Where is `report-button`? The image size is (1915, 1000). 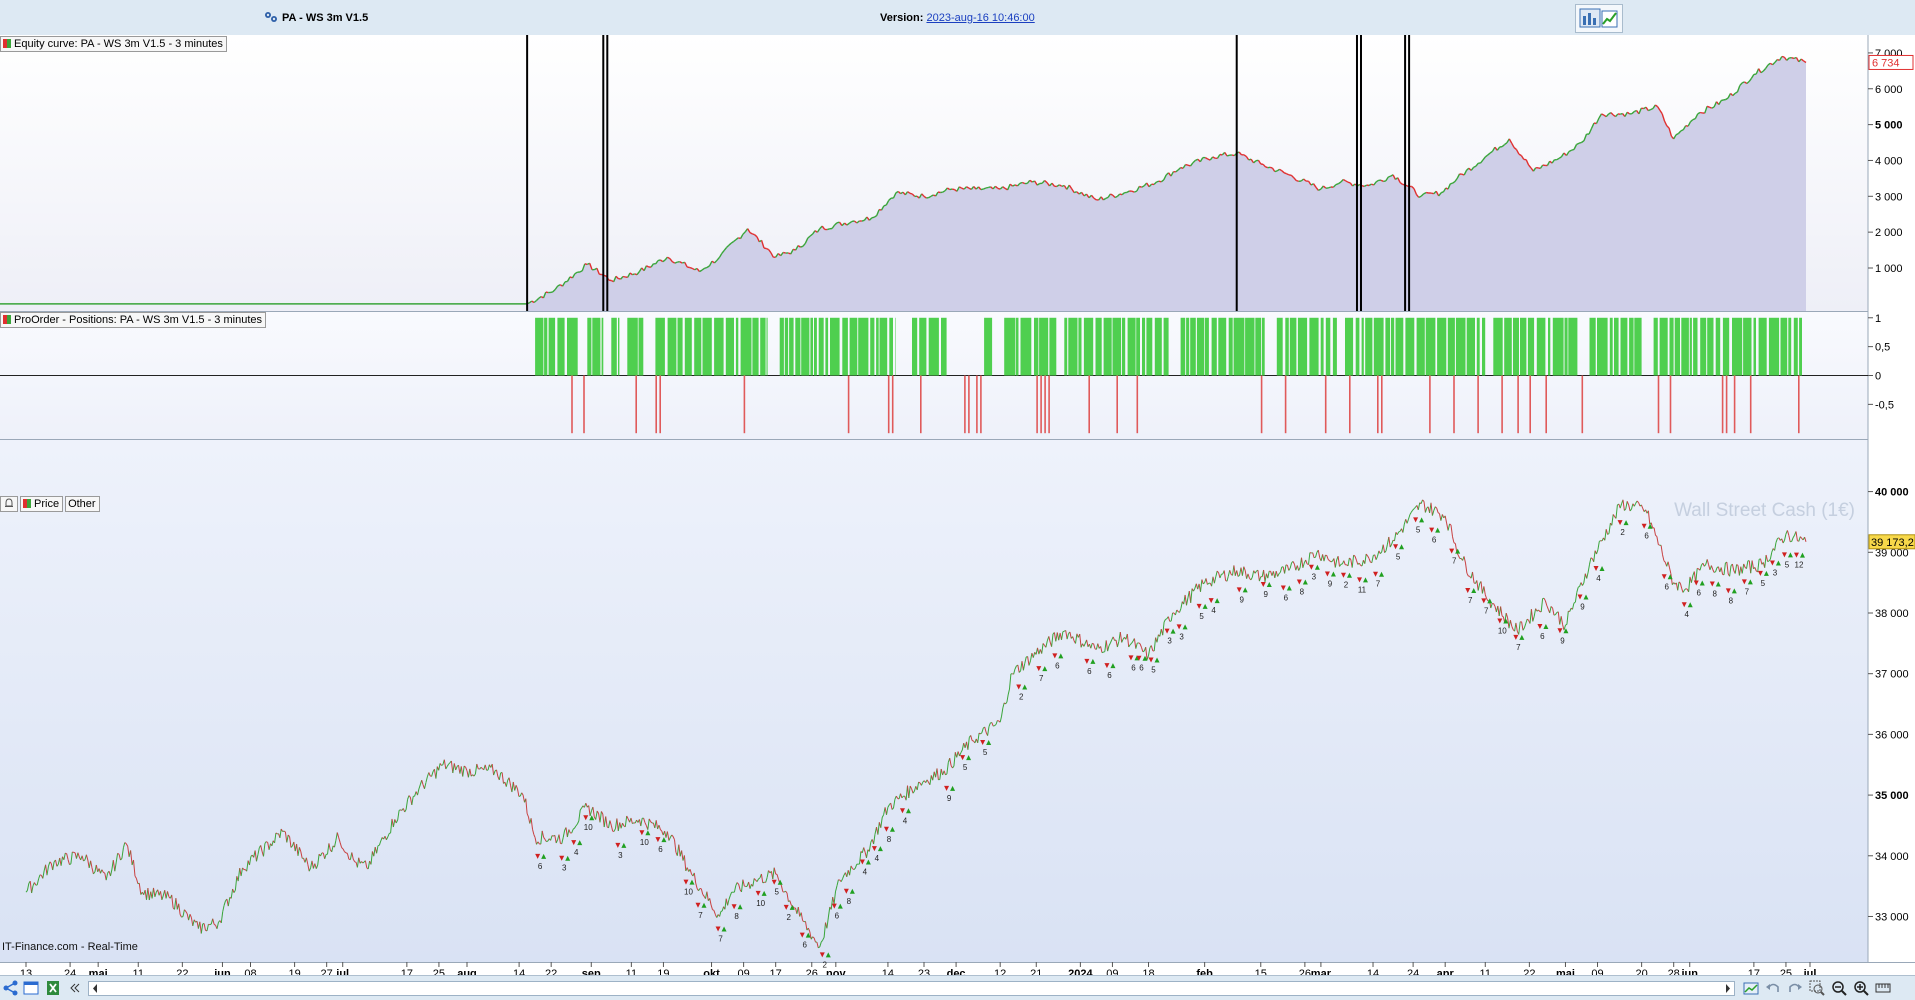 report-button is located at coordinates (1599, 18).